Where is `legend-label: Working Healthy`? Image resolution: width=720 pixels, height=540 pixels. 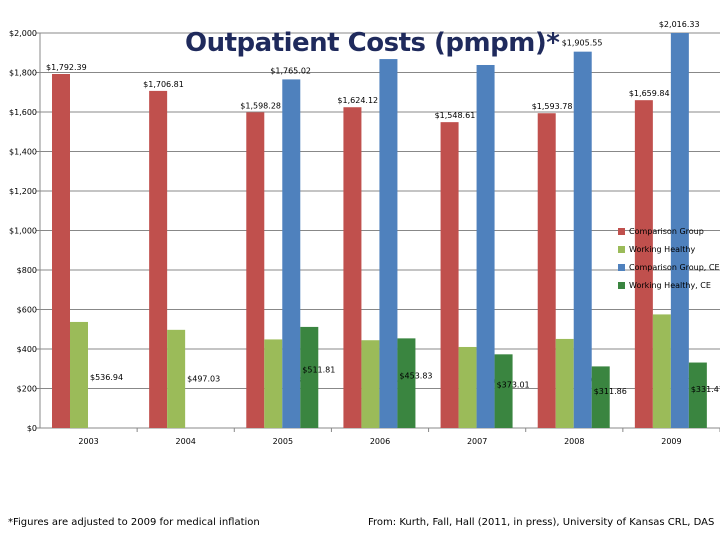
legend-label: Working Healthy is located at coordinates (662, 249).